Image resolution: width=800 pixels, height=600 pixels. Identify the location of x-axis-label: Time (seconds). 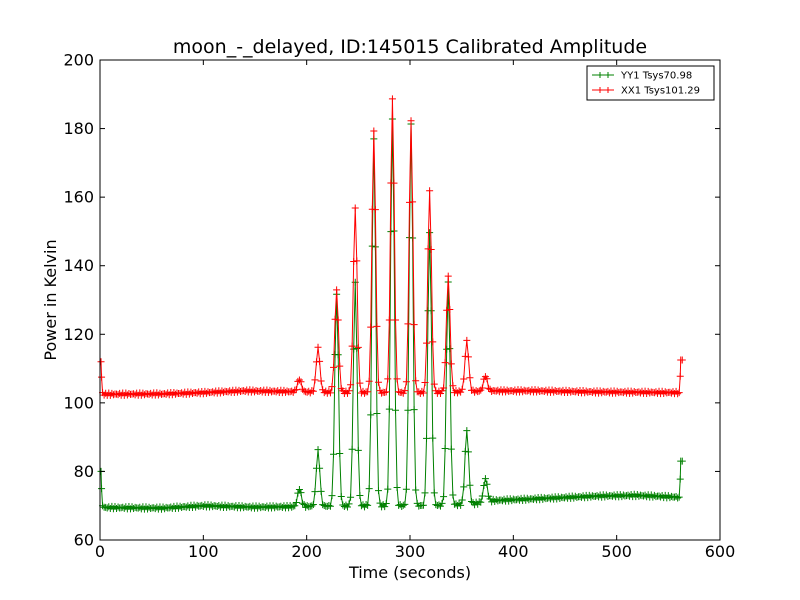
(409, 572).